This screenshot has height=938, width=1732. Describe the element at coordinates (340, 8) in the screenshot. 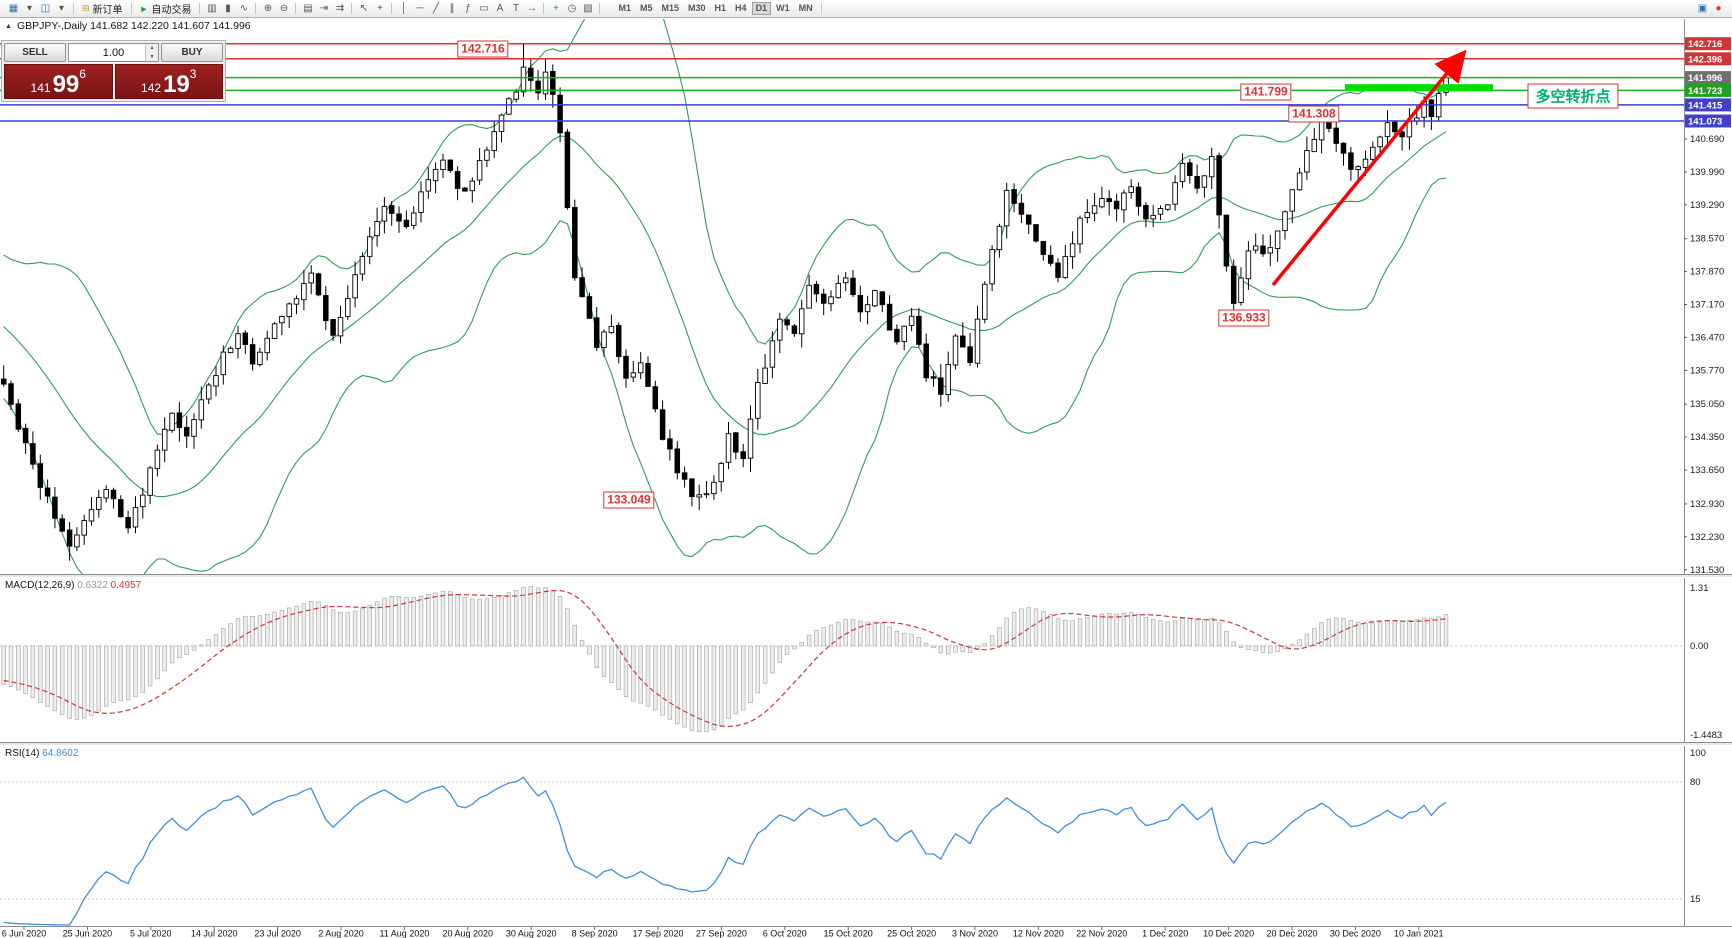

I see `chart-shift-icon: ⇉` at that location.